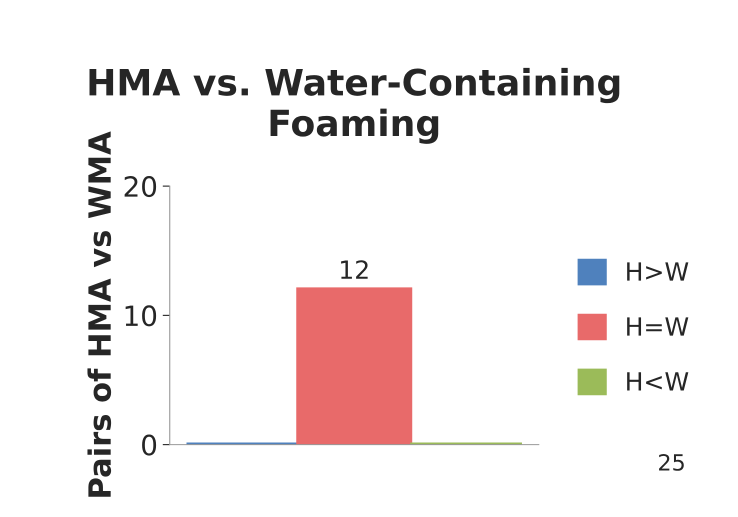 This screenshot has width=738, height=517. Describe the element at coordinates (671, 462) in the screenshot. I see `text: 25` at that location.